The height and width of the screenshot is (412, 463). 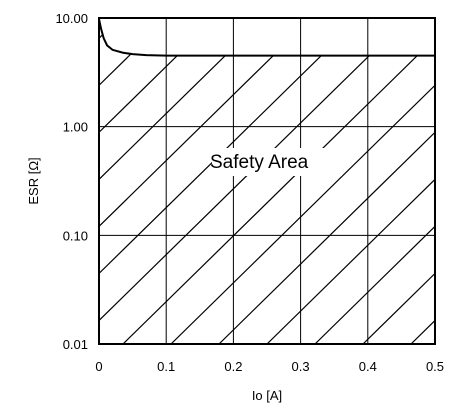 I want to click on esr-boundary-curve, so click(x=267, y=37).